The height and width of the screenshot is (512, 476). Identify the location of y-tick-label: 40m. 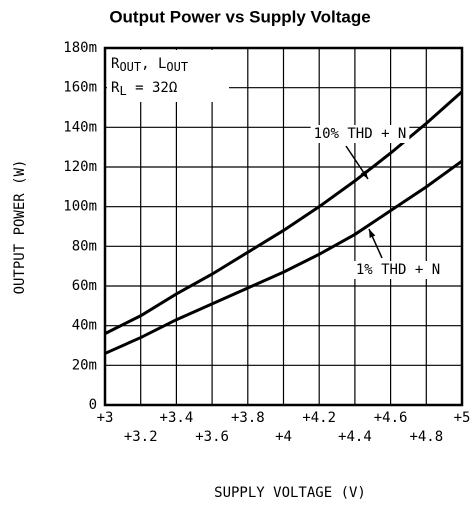
(84, 326).